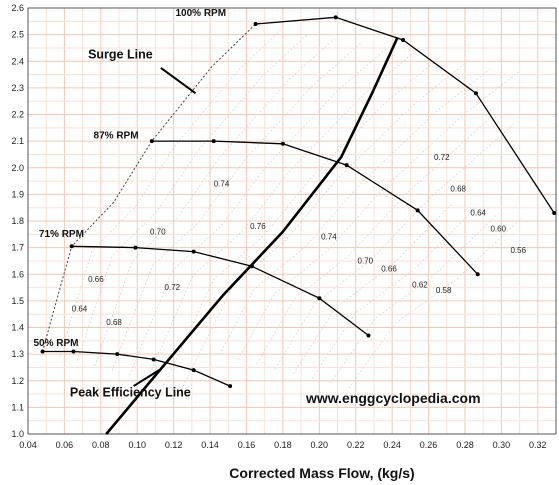 The width and height of the screenshot is (559, 485). I want to click on y-tick-label: 1.1, so click(17, 407).